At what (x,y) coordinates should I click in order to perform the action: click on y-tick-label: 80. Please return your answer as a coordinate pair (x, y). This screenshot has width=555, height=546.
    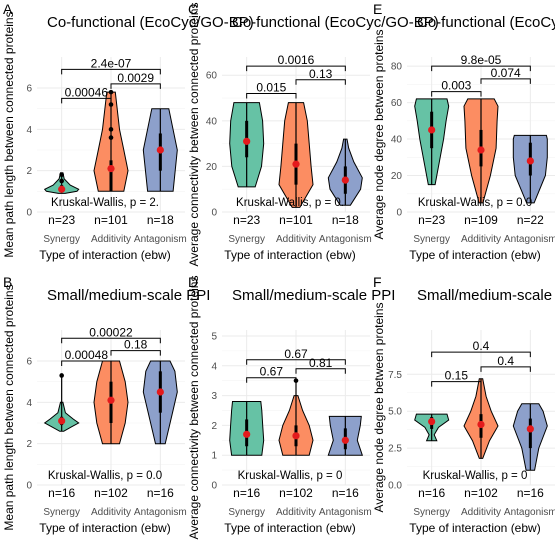
    Looking at the image, I should click on (397, 67).